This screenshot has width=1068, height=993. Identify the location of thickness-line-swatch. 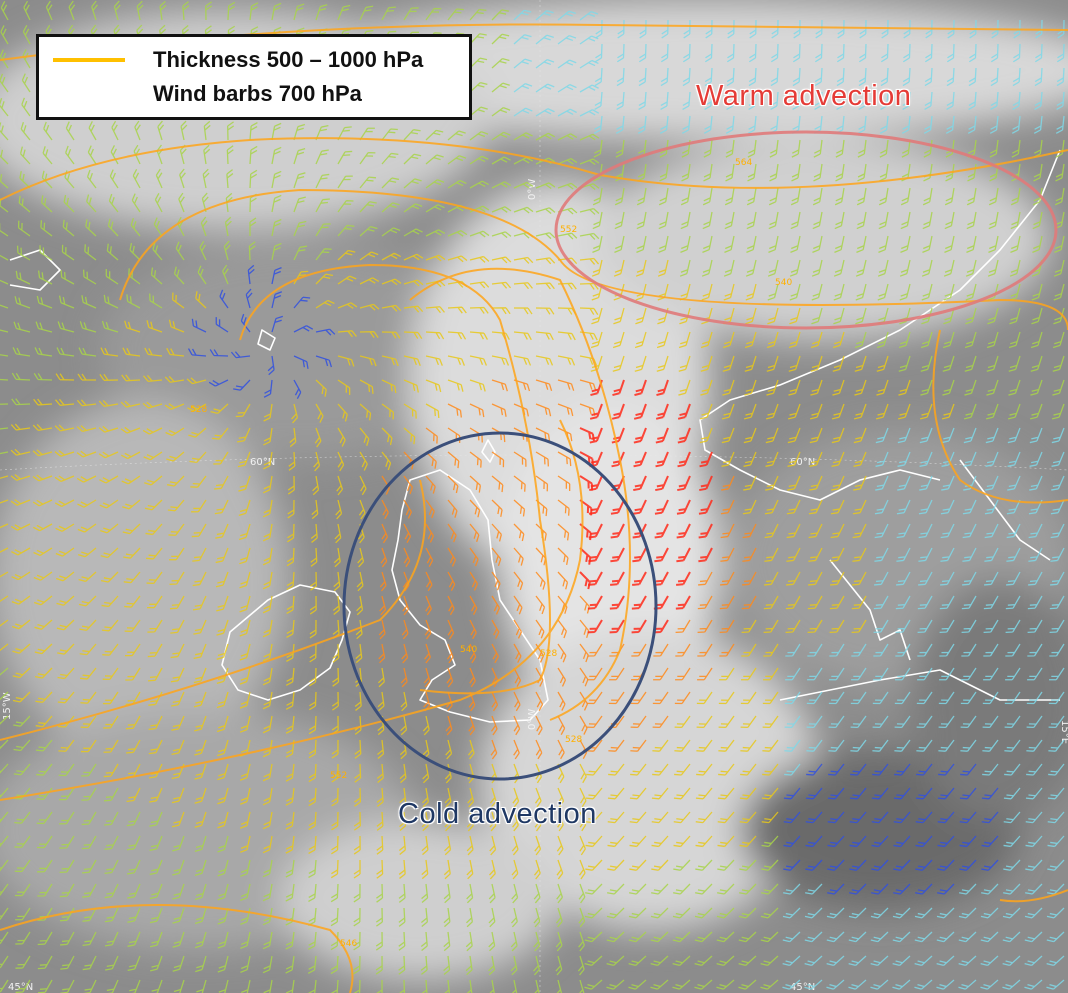
(89, 60).